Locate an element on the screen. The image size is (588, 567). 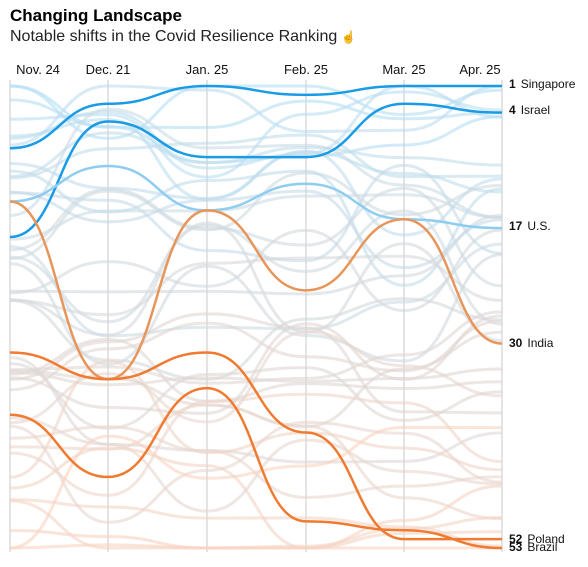
end-label: 17 U.S. is located at coordinates (530, 226).